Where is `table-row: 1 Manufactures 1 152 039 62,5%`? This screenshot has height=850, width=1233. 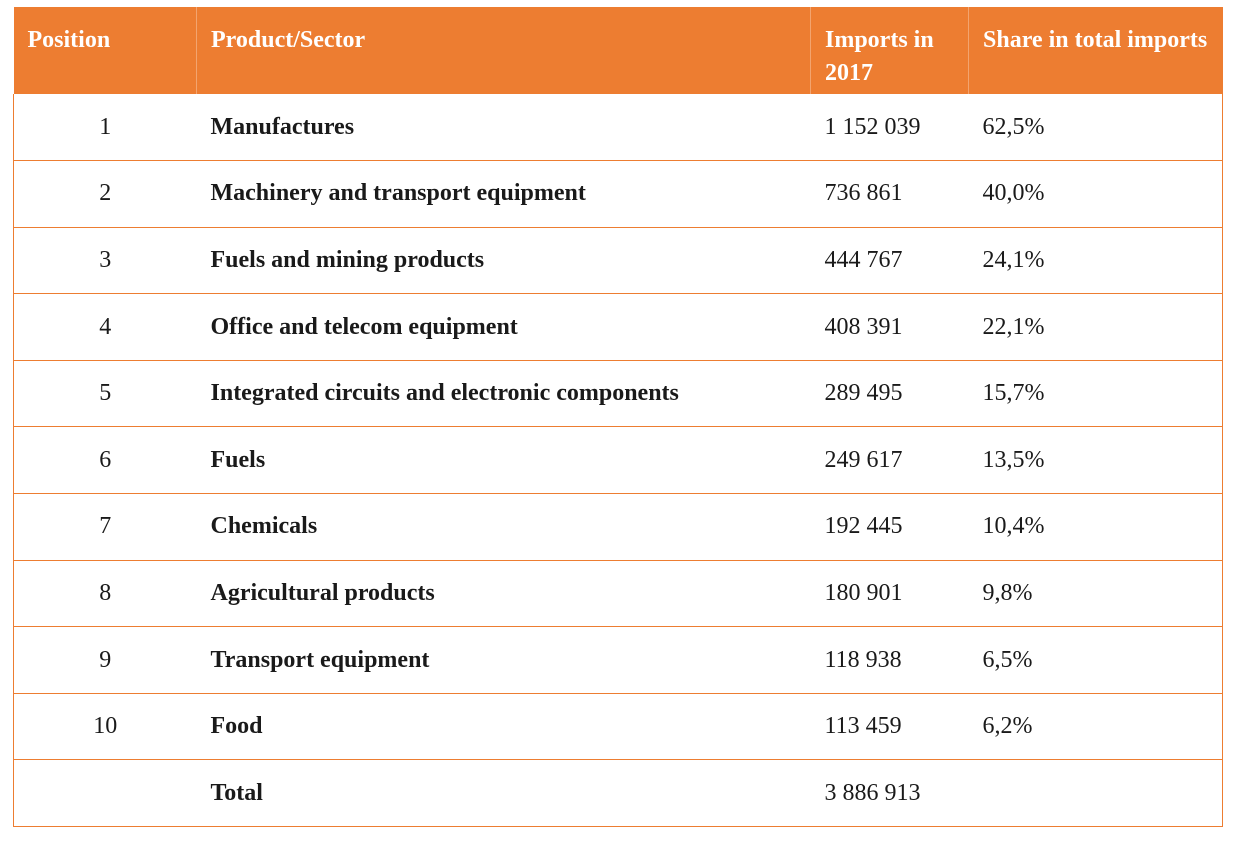 table-row: 1 Manufactures 1 152 039 62,5% is located at coordinates (618, 128).